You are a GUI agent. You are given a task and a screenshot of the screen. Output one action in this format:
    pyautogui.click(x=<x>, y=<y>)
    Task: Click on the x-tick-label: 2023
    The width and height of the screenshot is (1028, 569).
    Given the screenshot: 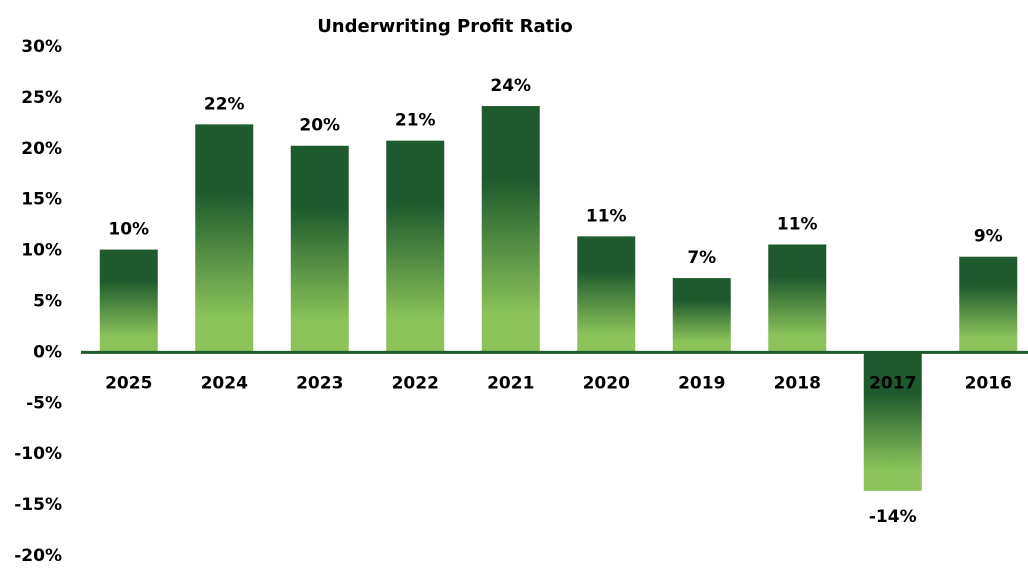 What is the action you would take?
    pyautogui.click(x=319, y=383)
    